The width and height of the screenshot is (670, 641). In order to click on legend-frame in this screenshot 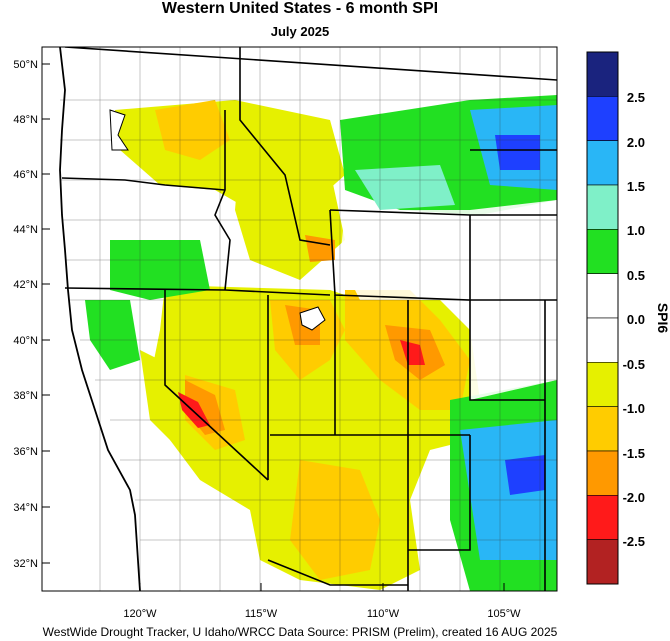, I will do `click(602, 318)`.